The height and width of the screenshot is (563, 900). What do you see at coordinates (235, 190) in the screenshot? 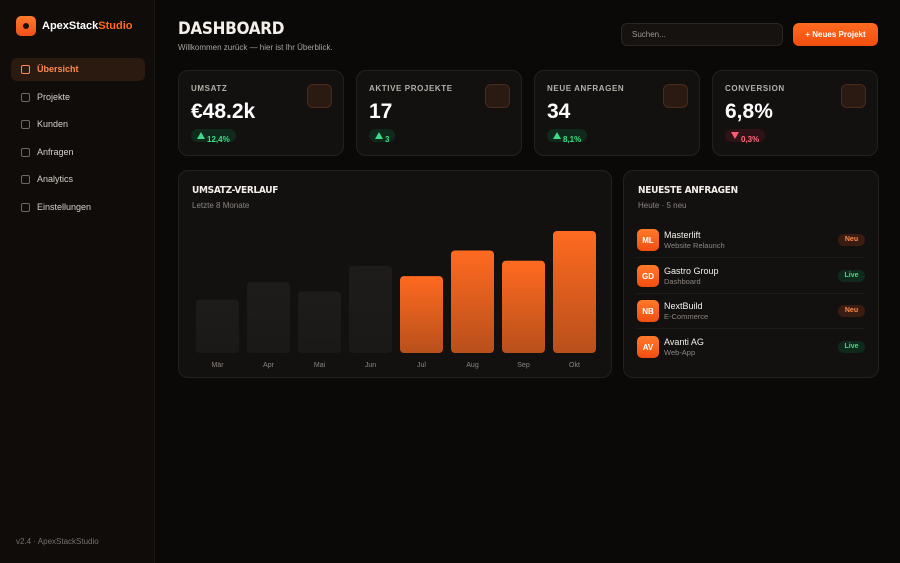
I see `chart-title: UMSATZ-VERLAUF` at bounding box center [235, 190].